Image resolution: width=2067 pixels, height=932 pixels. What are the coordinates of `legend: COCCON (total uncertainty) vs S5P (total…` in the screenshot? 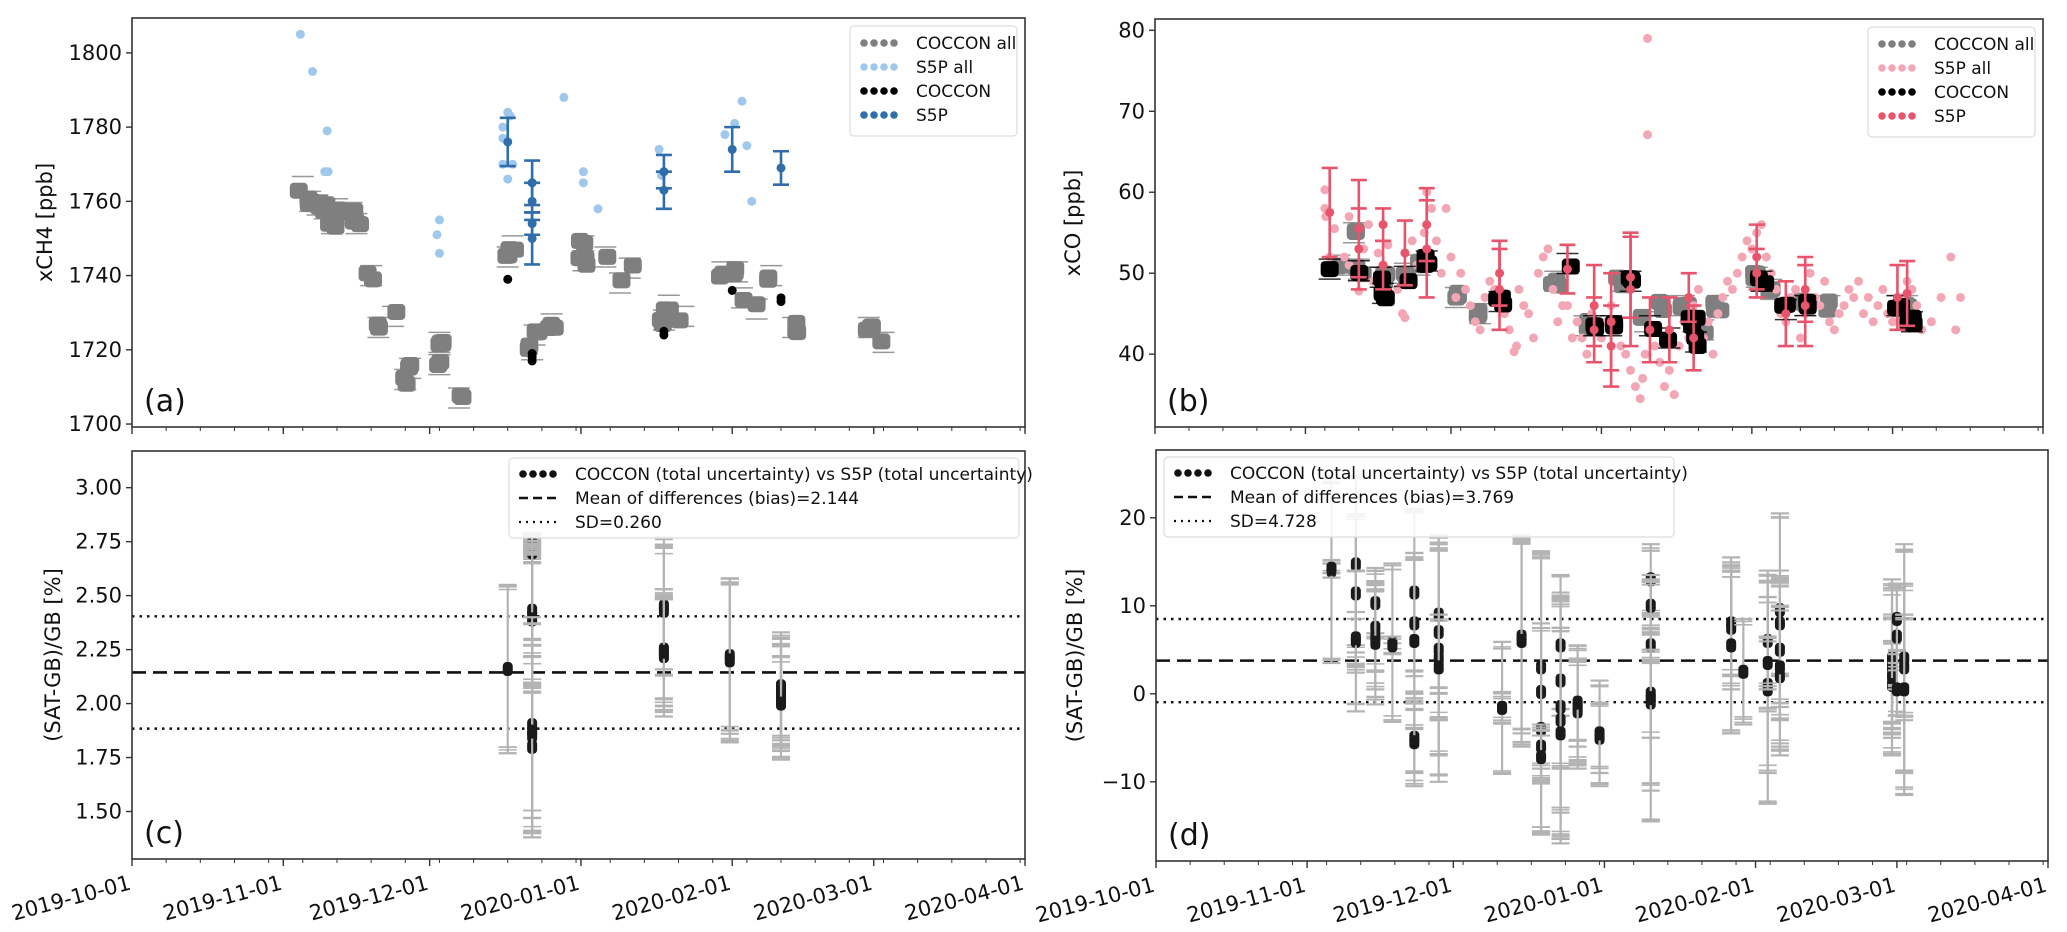 It's located at (770, 498).